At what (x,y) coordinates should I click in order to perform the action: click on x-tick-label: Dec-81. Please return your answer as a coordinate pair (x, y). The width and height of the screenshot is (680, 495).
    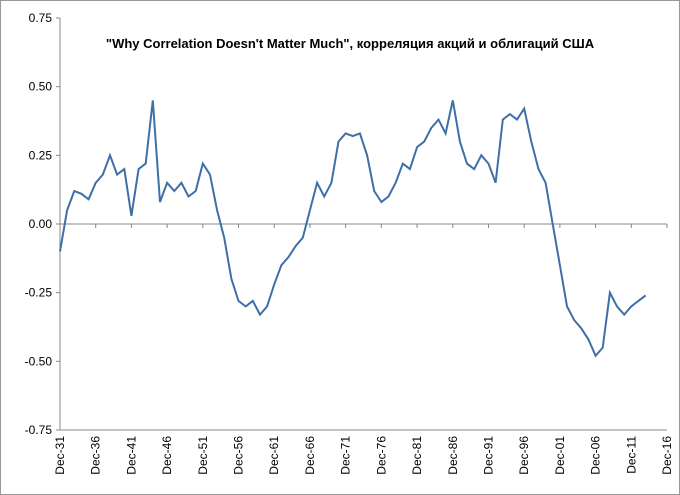
    Looking at the image, I should click on (417, 455).